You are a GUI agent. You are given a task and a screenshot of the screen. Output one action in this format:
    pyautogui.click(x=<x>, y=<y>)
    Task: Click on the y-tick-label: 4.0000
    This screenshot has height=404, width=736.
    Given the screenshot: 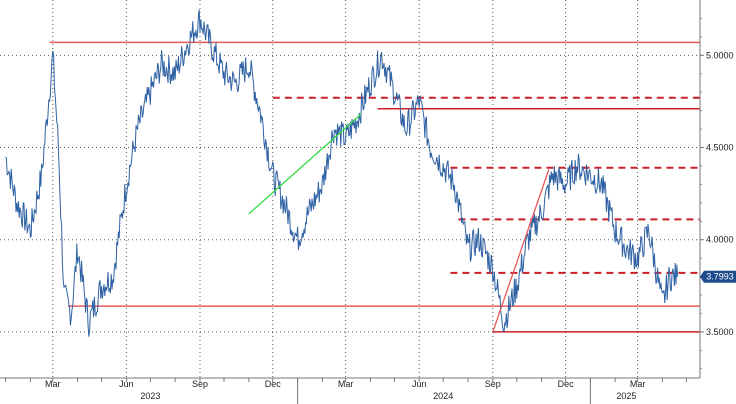 What is the action you would take?
    pyautogui.click(x=720, y=240)
    